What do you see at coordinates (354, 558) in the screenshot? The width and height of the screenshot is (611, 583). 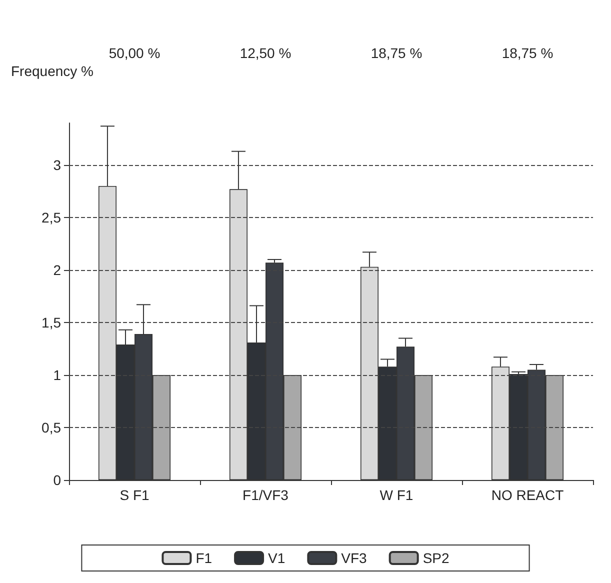 I see `legend-label: VF3` at bounding box center [354, 558].